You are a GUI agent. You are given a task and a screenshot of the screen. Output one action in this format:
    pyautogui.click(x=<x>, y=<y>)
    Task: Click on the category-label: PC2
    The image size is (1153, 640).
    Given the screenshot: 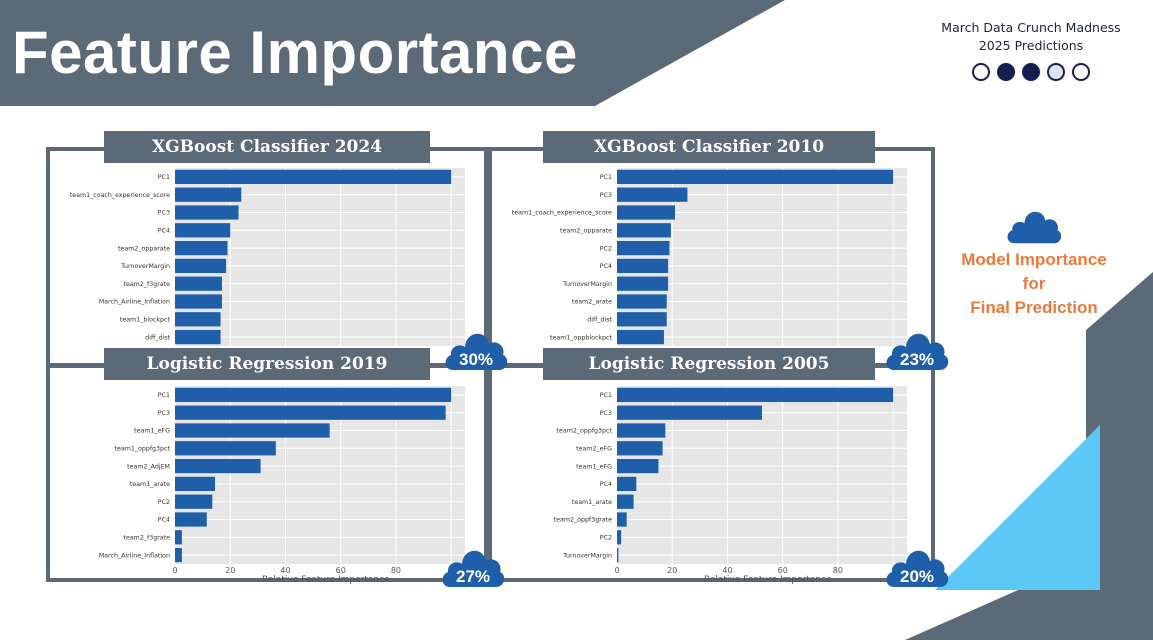 What is the action you would take?
    pyautogui.click(x=606, y=538)
    